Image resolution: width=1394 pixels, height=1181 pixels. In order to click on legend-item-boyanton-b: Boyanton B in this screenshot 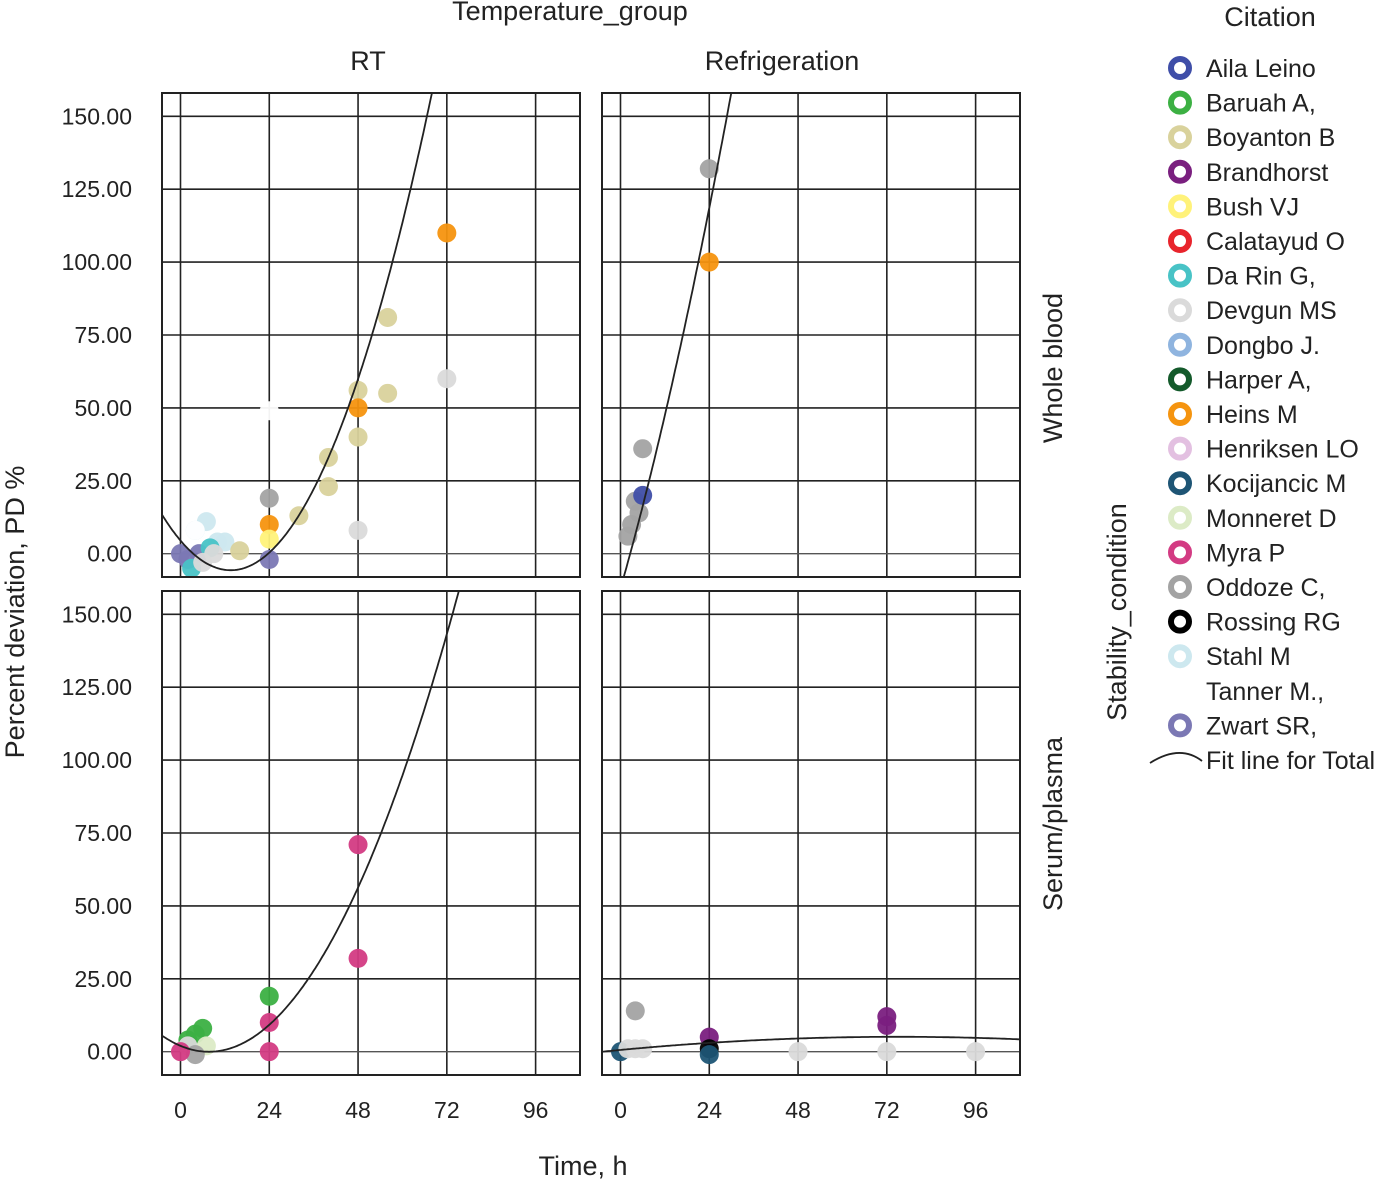, I will do `click(1251, 138)`.